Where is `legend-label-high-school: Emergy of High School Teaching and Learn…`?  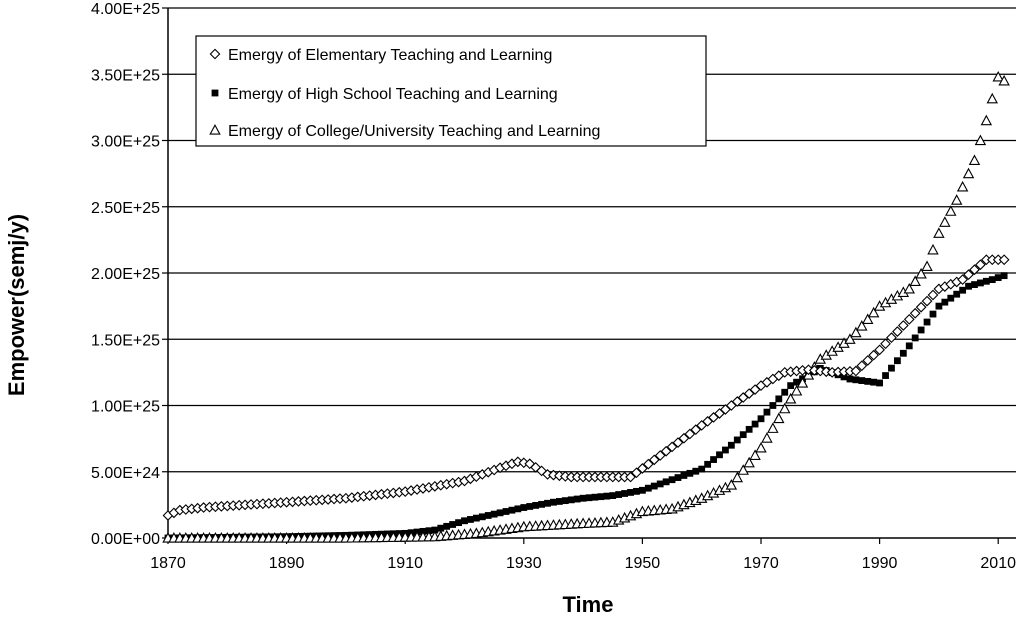 legend-label-high-school: Emergy of High School Teaching and Learn… is located at coordinates (393, 94).